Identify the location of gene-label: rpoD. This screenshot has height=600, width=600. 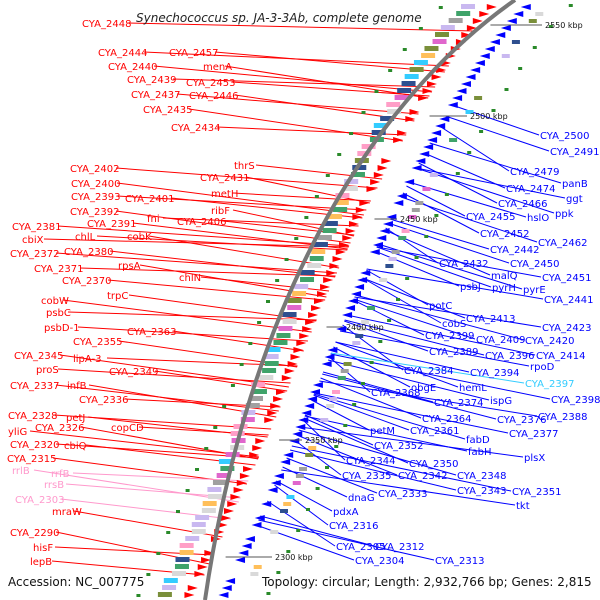
(542, 367).